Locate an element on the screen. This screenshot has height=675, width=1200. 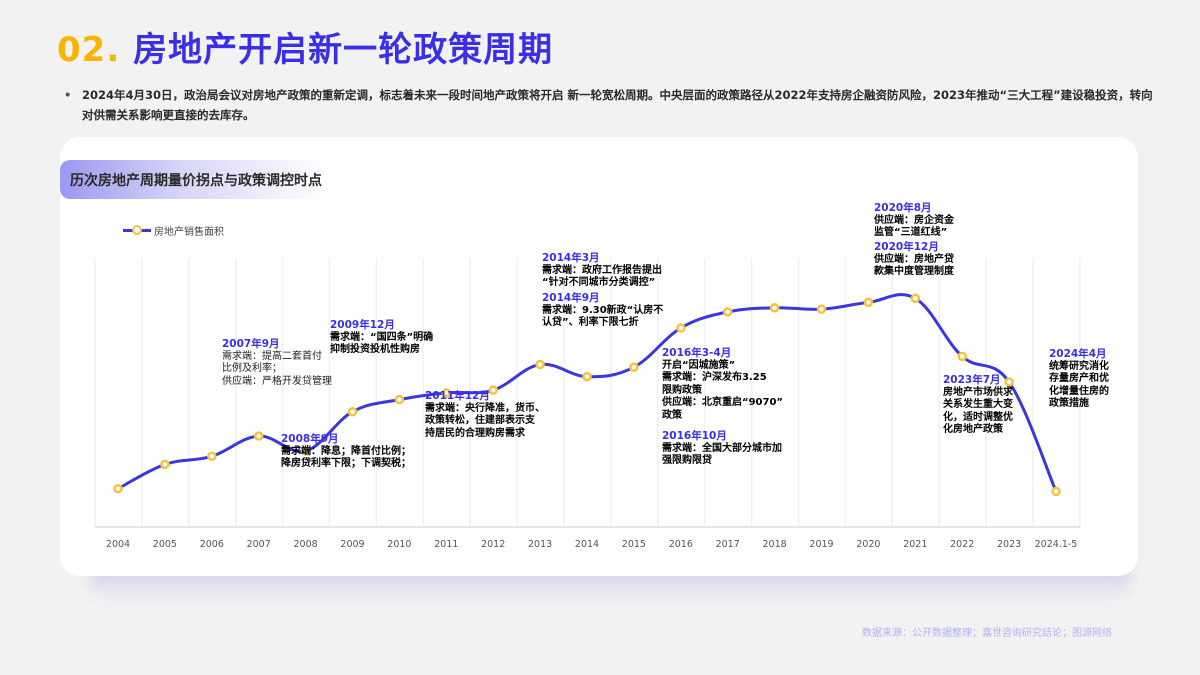
annotation-date: 2024年4月 is located at coordinates (1078, 354).